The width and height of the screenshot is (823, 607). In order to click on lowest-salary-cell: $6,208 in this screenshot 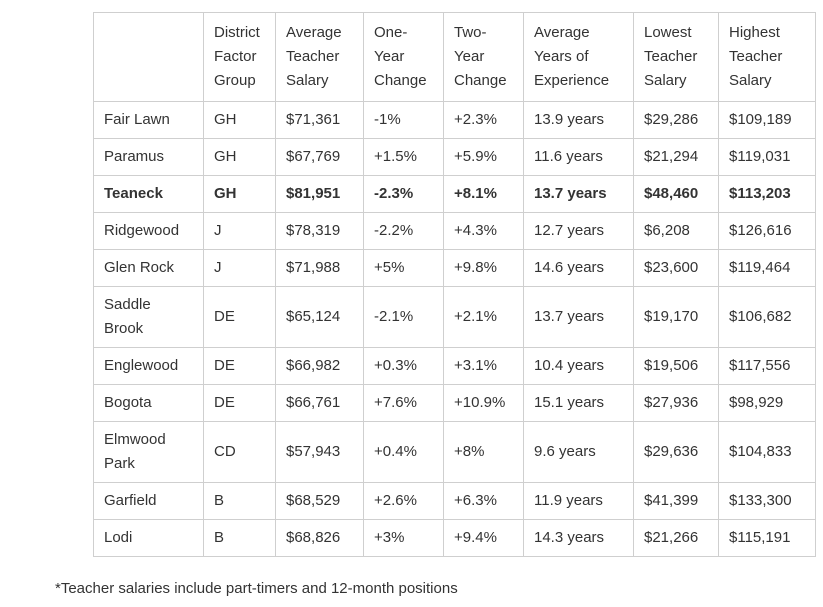, I will do `click(676, 231)`.